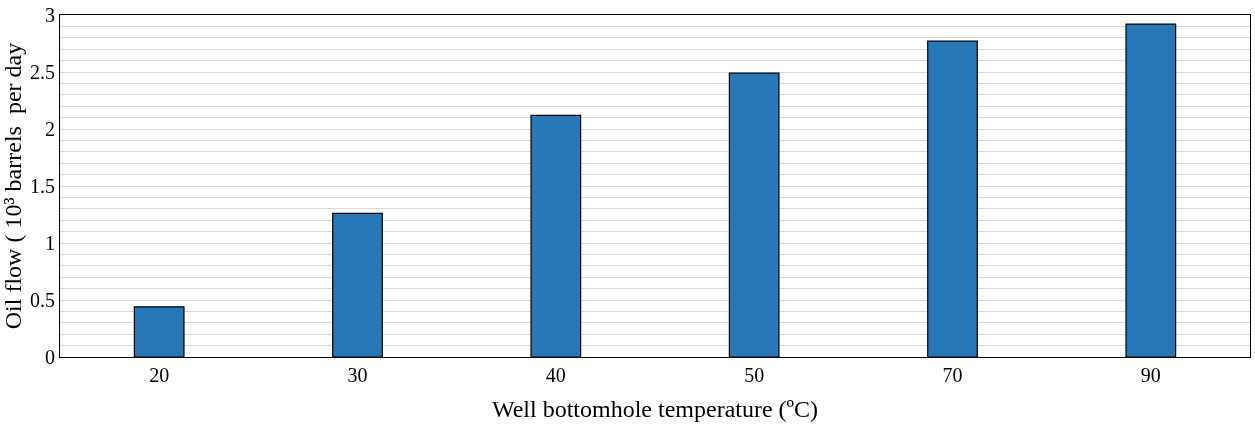 The width and height of the screenshot is (1255, 427). Describe the element at coordinates (754, 375) in the screenshot. I see `x-tick-label: 50` at that location.